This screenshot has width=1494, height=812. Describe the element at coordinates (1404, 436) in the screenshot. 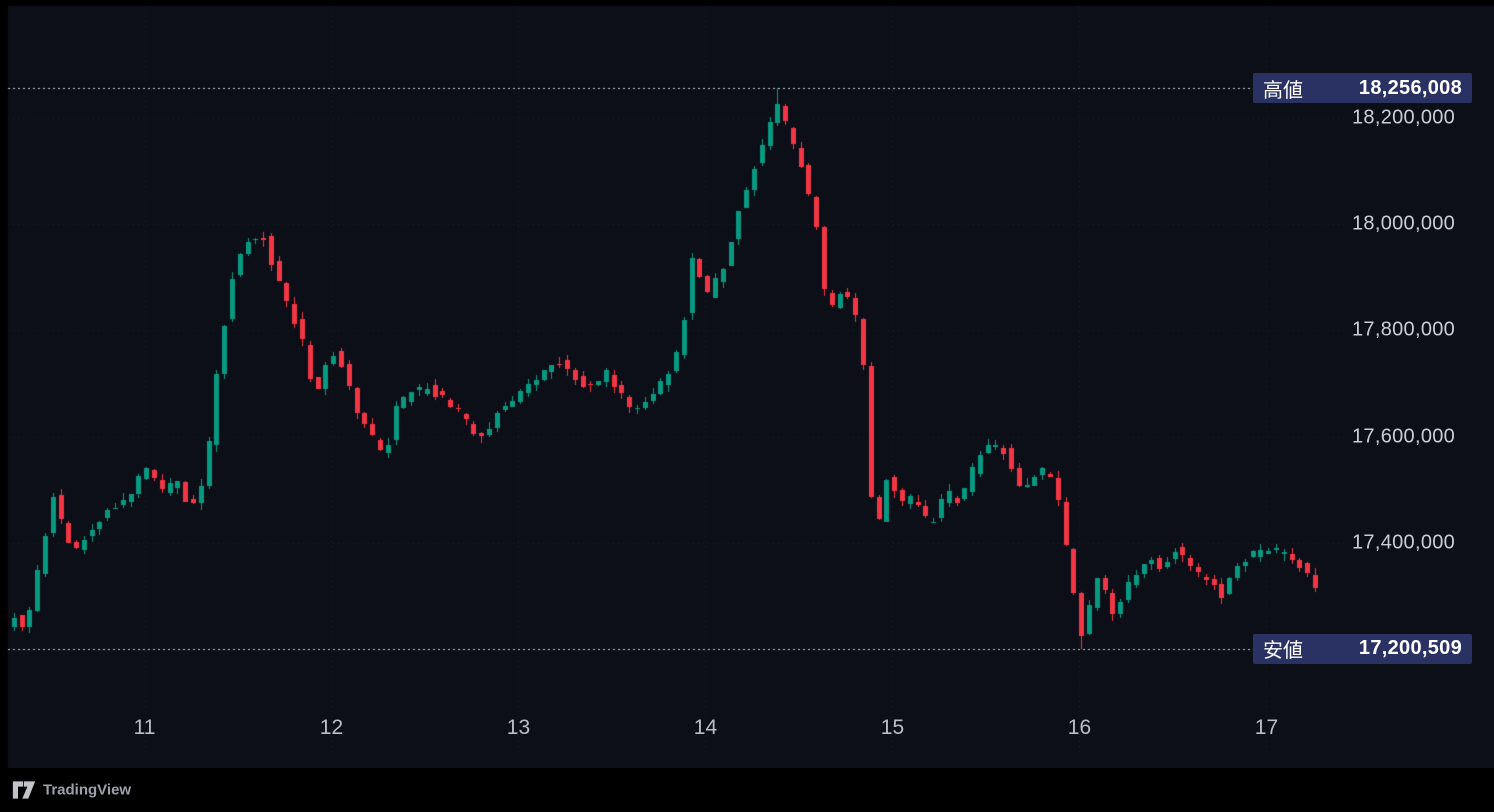

I see `price-tick-label: 17,600,000` at that location.